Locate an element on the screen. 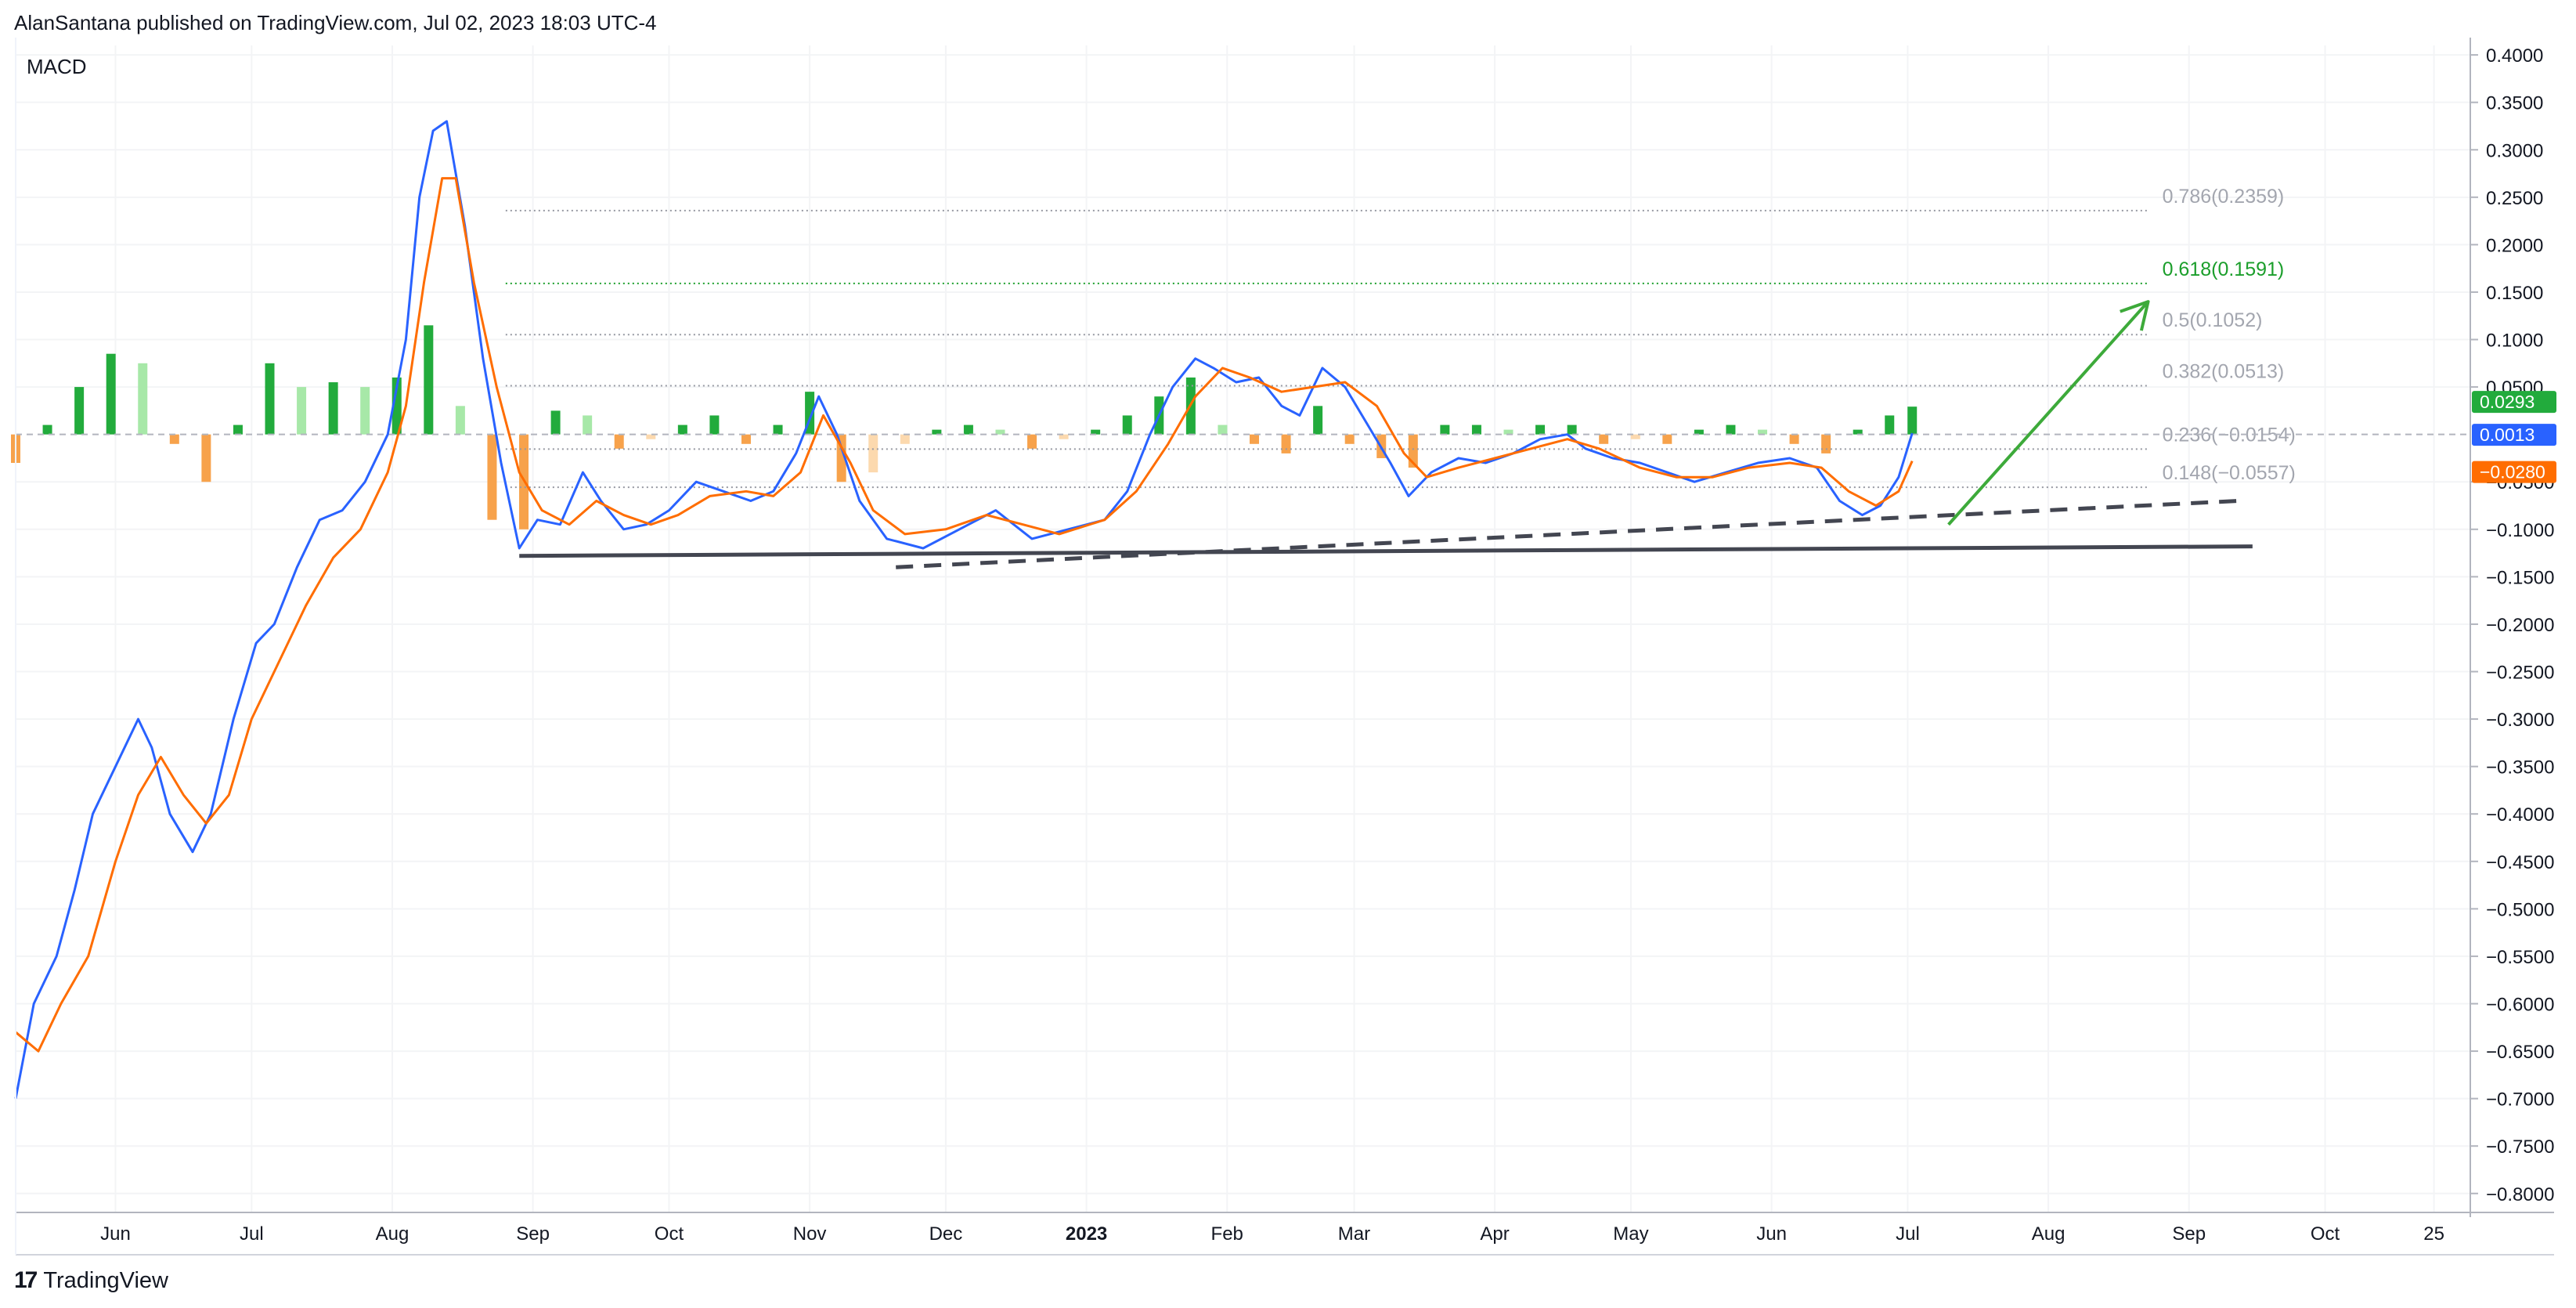  y-tick-label: −0.3500 is located at coordinates (2520, 768).